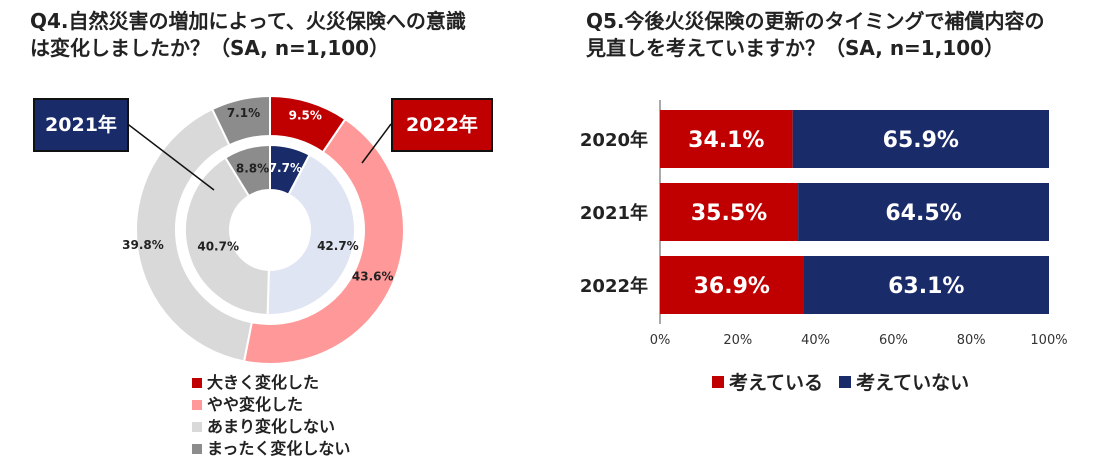 This screenshot has height=470, width=1108. I want to click on q4-title-line1: Q4.自然災害の増加によって、火災保険への意識, so click(248, 21).